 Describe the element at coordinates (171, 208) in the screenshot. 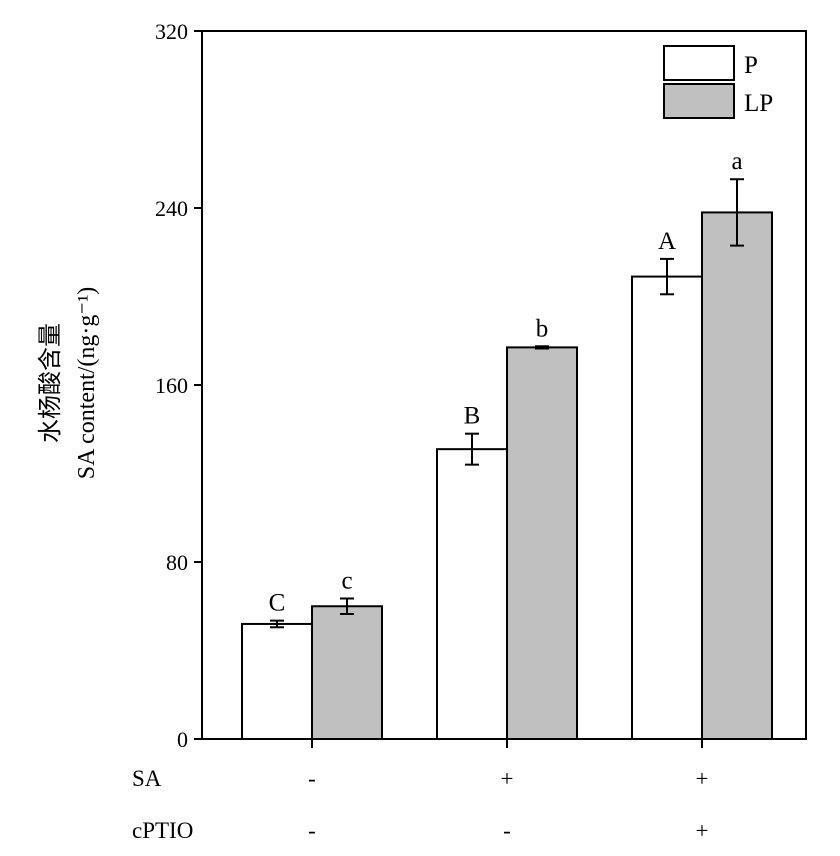

I see `y-tick-label: 240` at that location.